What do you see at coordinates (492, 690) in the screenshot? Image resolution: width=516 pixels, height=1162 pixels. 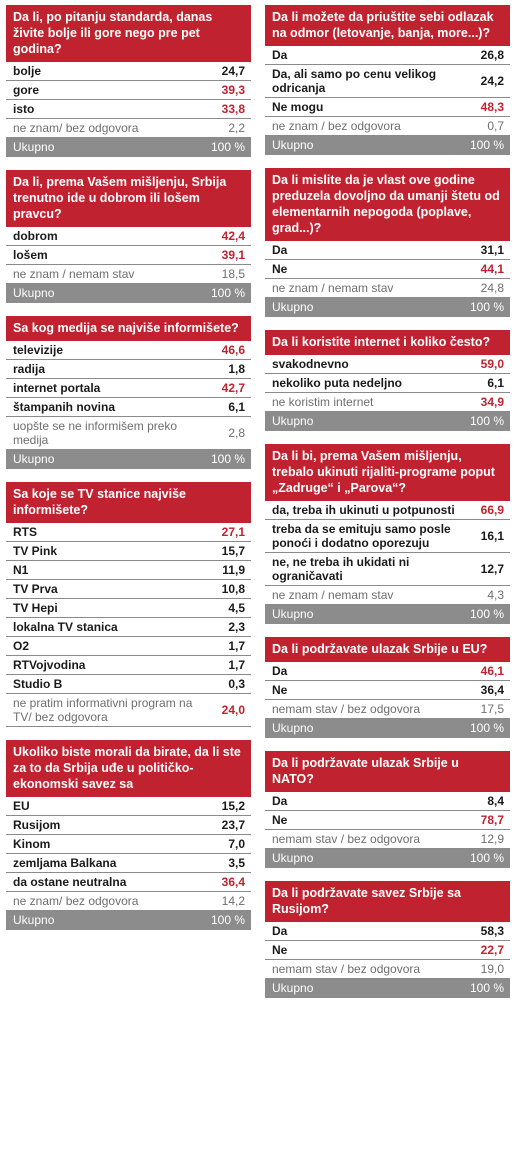 I see `answer-value: 36,4` at bounding box center [492, 690].